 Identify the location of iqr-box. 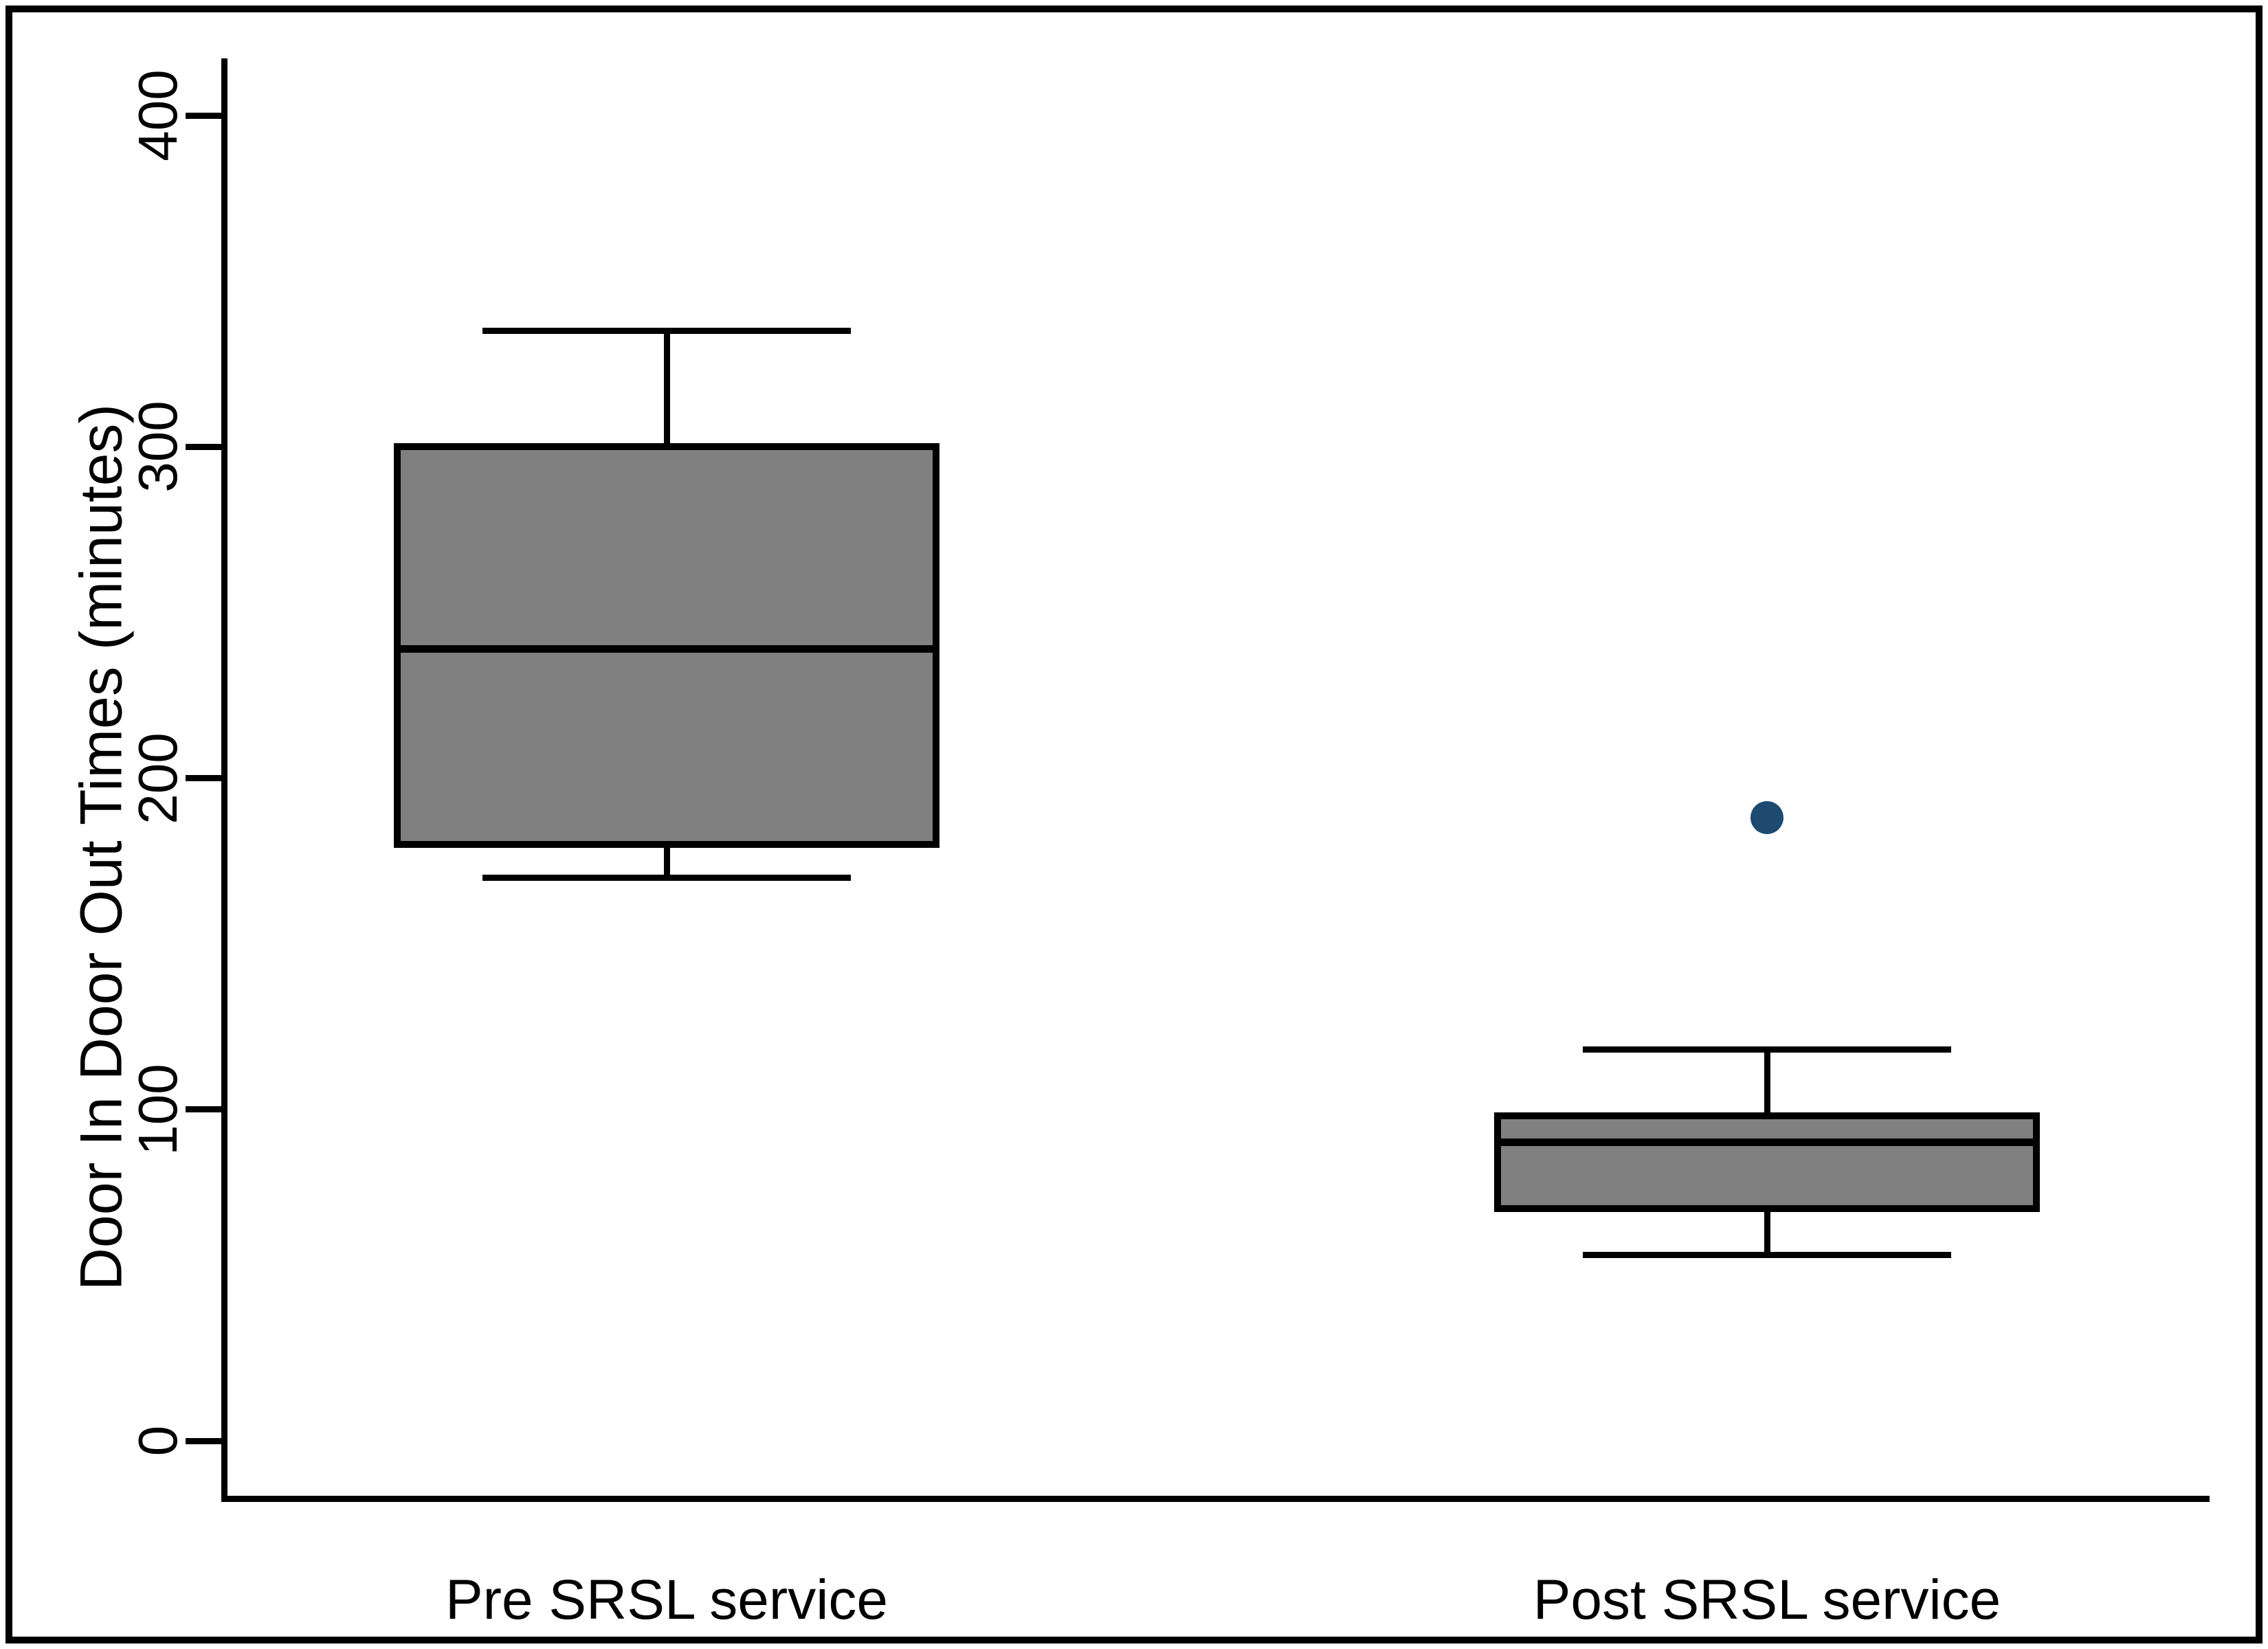
(1767, 1162).